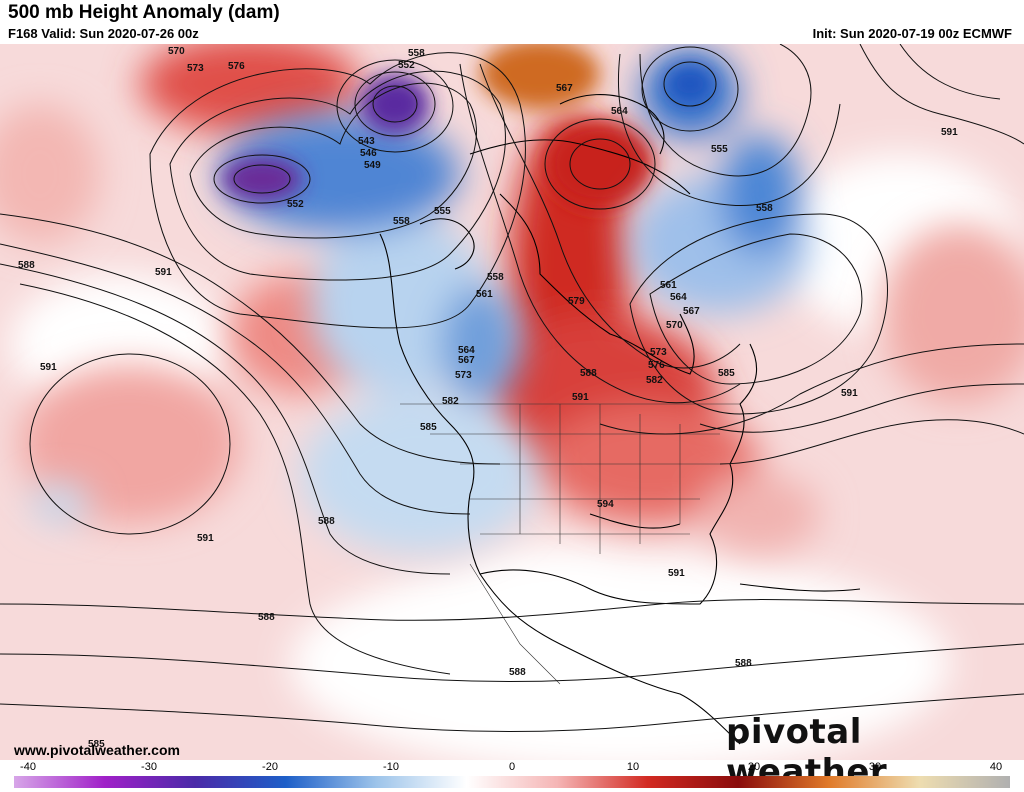  I want to click on valid-time: F168 Valid: Sun 2020-07-26 00z, so click(103, 33).